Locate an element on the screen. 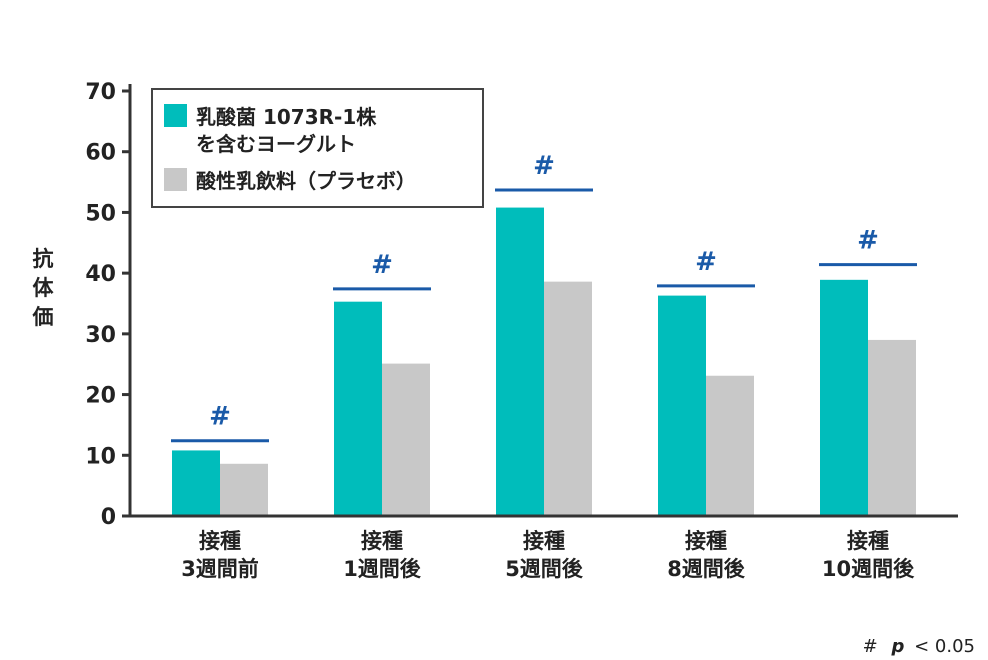  y-tick-label-50: 50 is located at coordinates (100, 213).